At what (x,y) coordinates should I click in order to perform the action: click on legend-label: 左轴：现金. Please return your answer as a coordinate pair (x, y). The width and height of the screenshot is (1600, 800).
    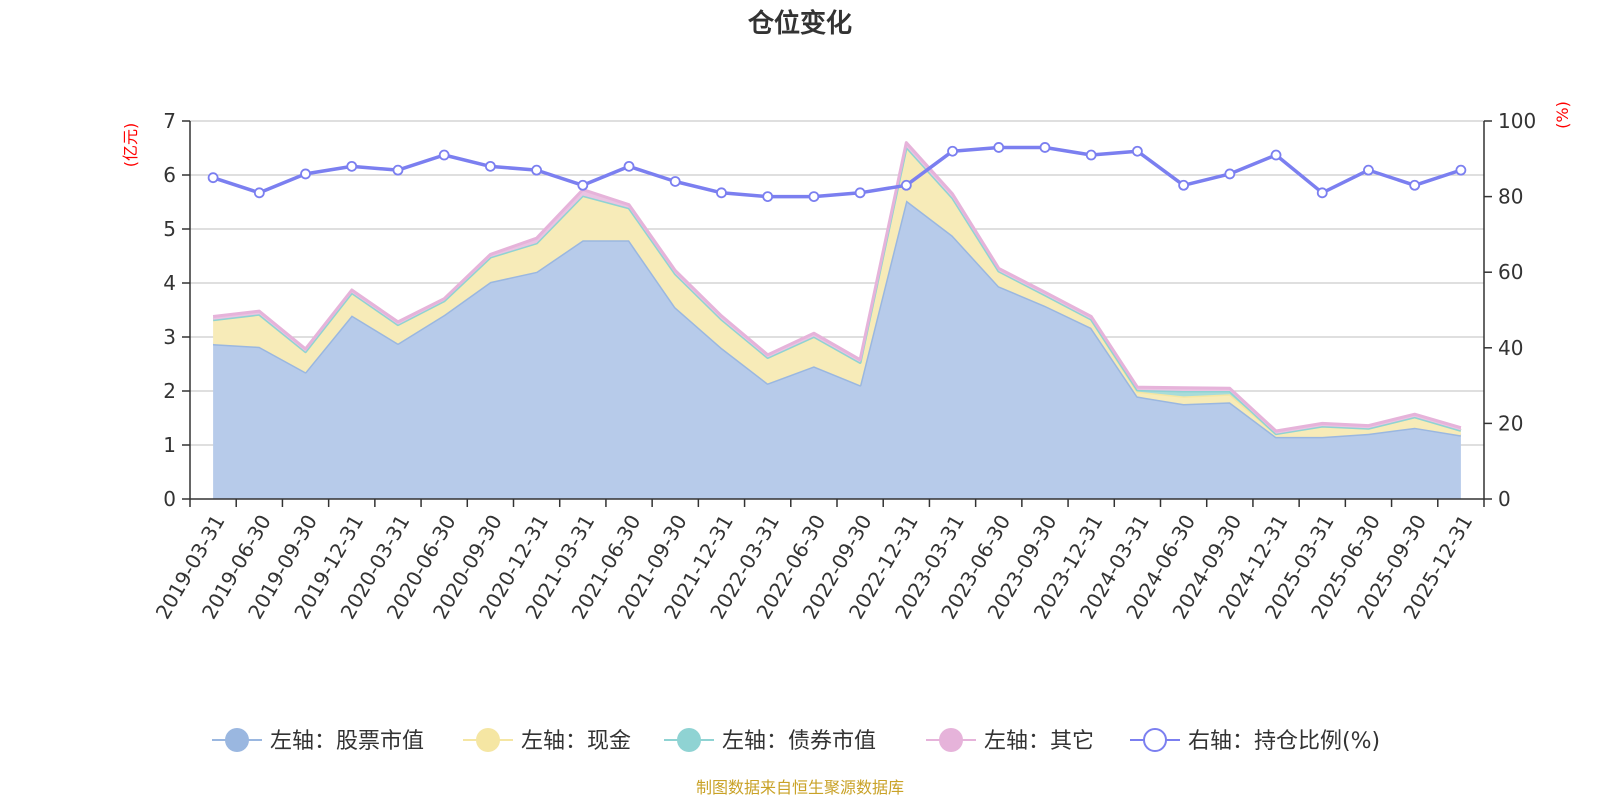
    Looking at the image, I should click on (576, 741).